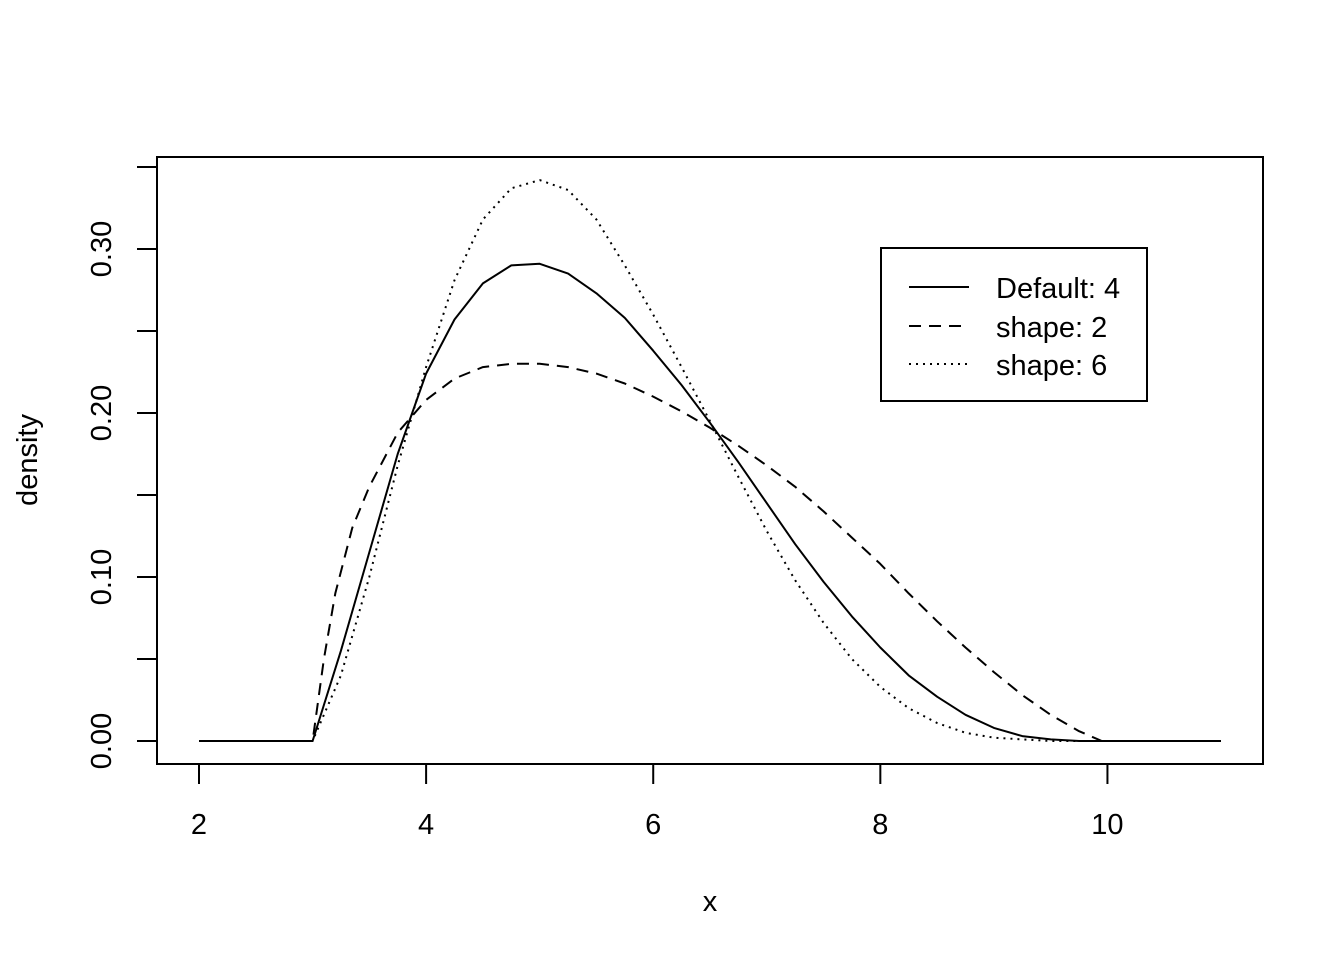  Describe the element at coordinates (28, 460) in the screenshot. I see `y-axis-title: density` at that location.